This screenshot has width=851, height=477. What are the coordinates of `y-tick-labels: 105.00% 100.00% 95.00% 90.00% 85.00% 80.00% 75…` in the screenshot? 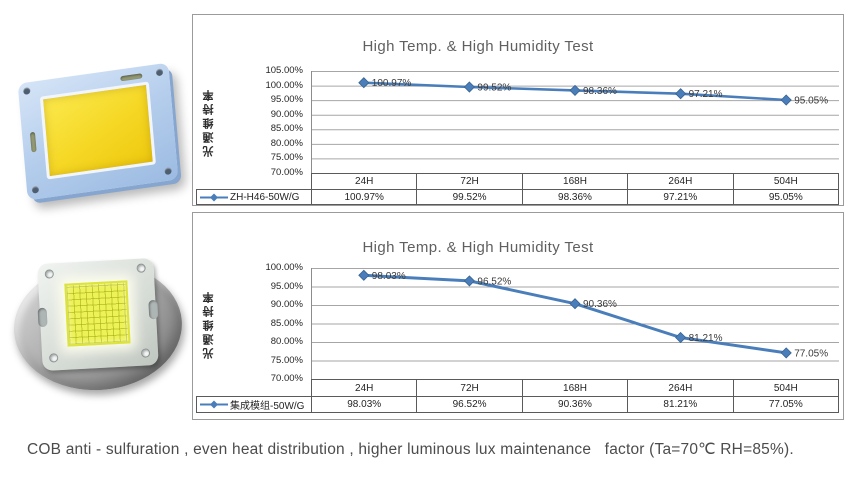 It's located at (267, 110).